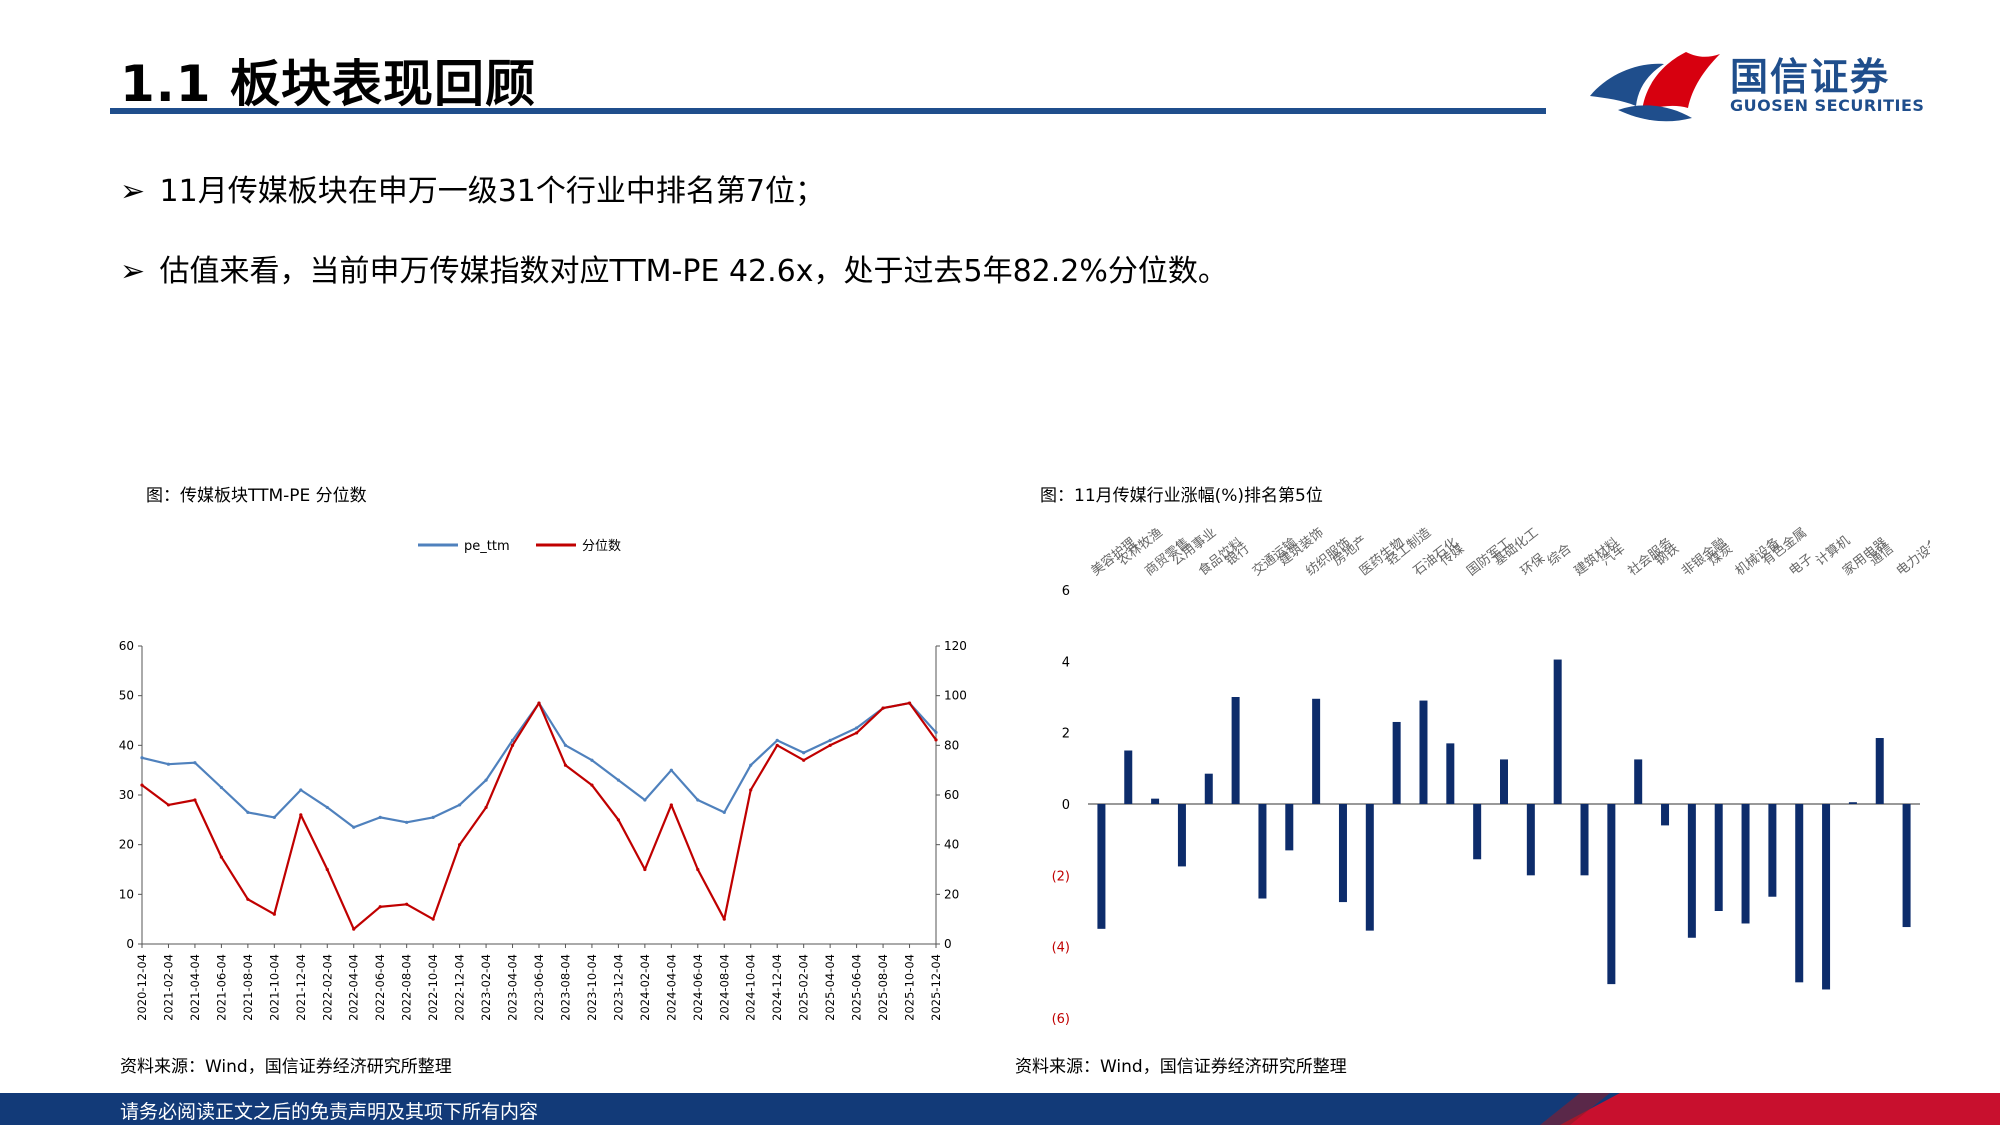 The height and width of the screenshot is (1125, 2000). What do you see at coordinates (126, 795) in the screenshot?
I see `left-y-tick-label: 30` at bounding box center [126, 795].